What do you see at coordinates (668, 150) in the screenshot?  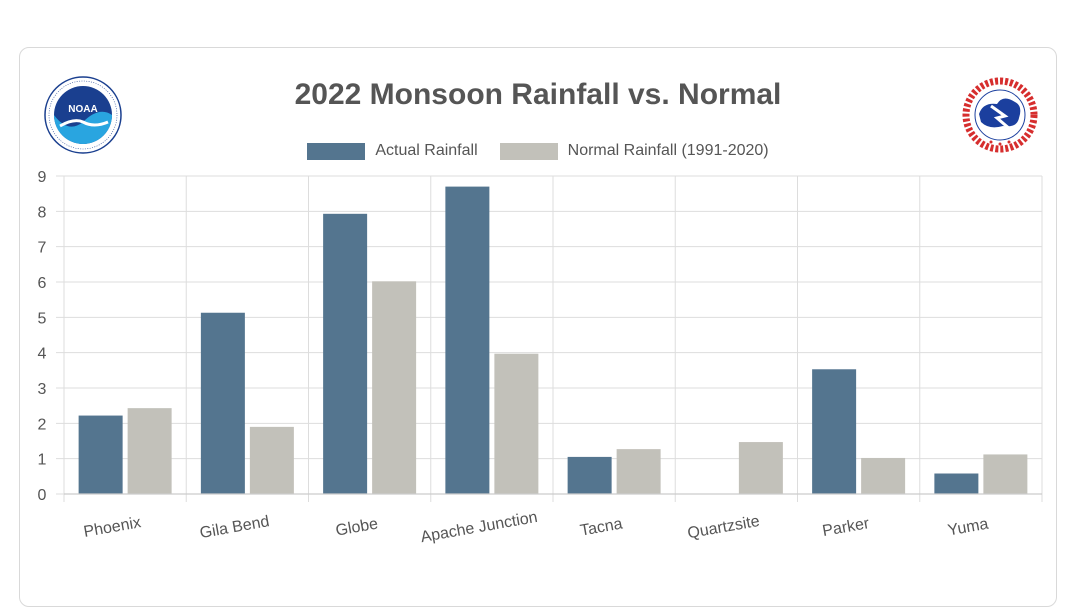 I see `legend-label-normal: Normal Rainfall (1991-2020)` at bounding box center [668, 150].